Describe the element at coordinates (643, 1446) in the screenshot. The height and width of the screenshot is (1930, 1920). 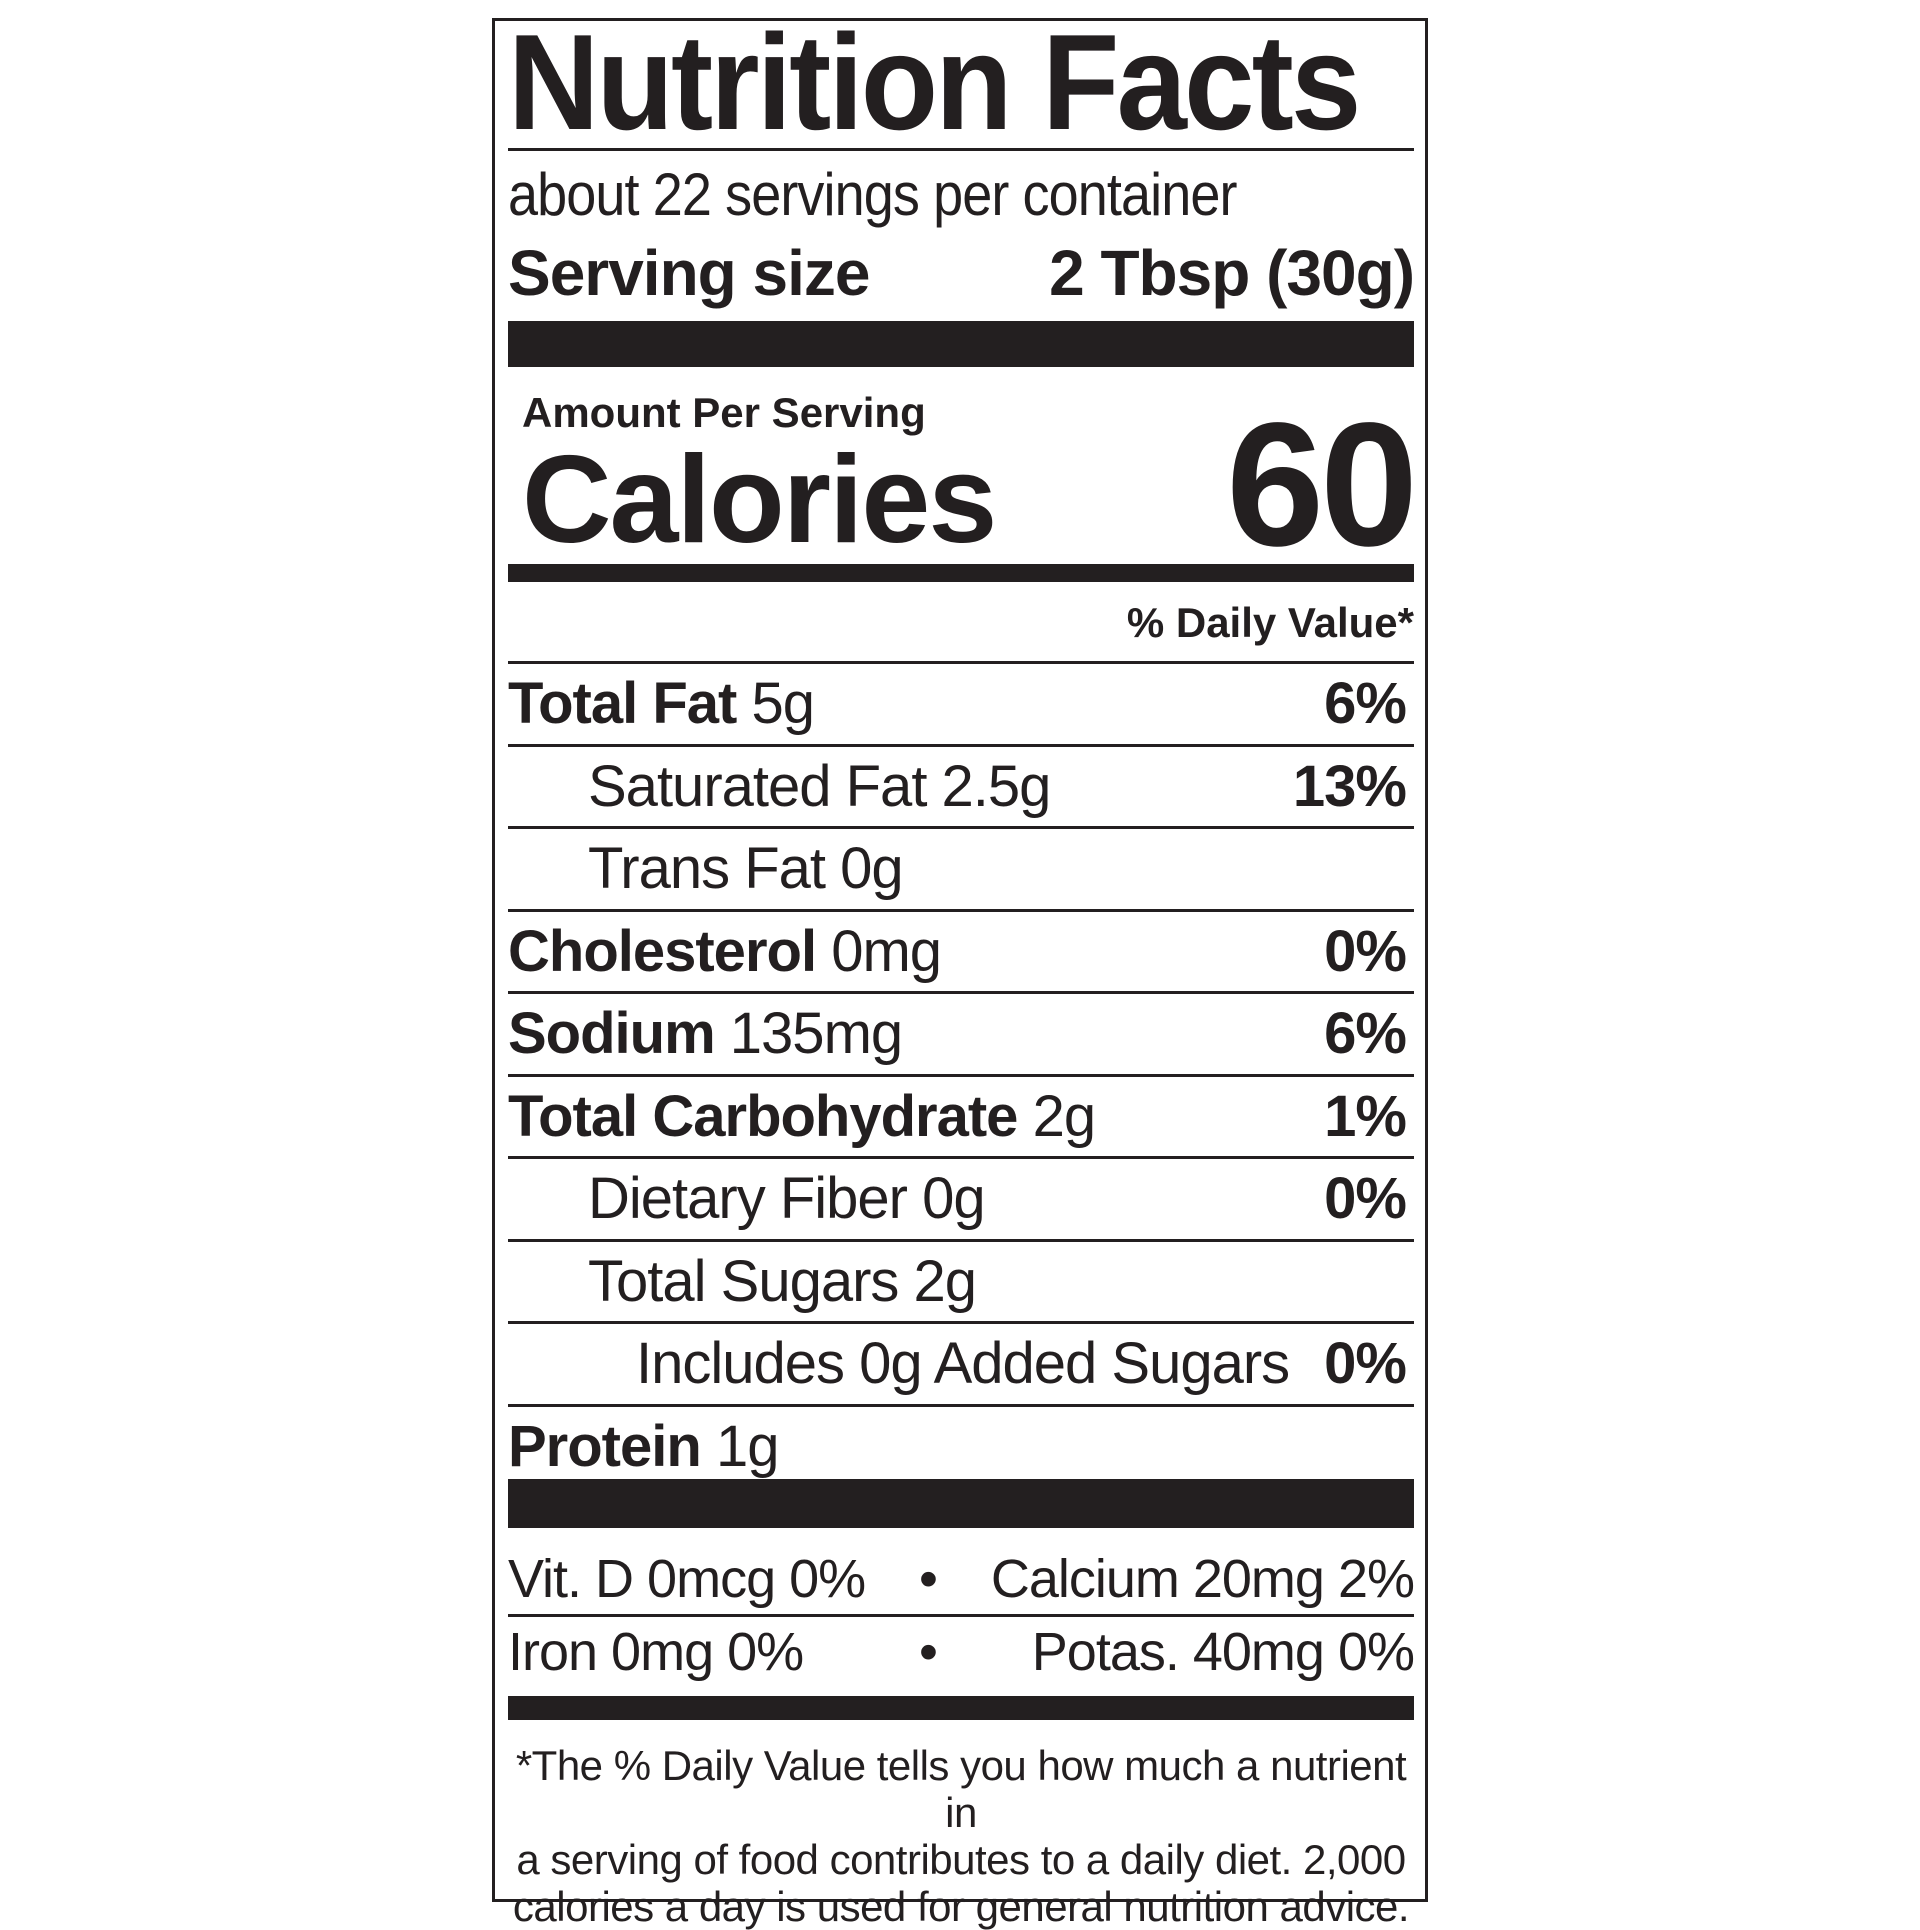
I see `nutrient-row-protein: Protein 1g` at that location.